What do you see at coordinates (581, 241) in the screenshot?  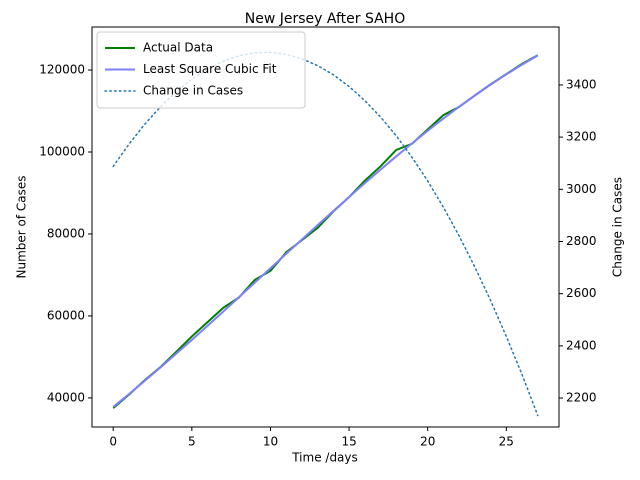 I see `y2-tick-label: 2800` at bounding box center [581, 241].